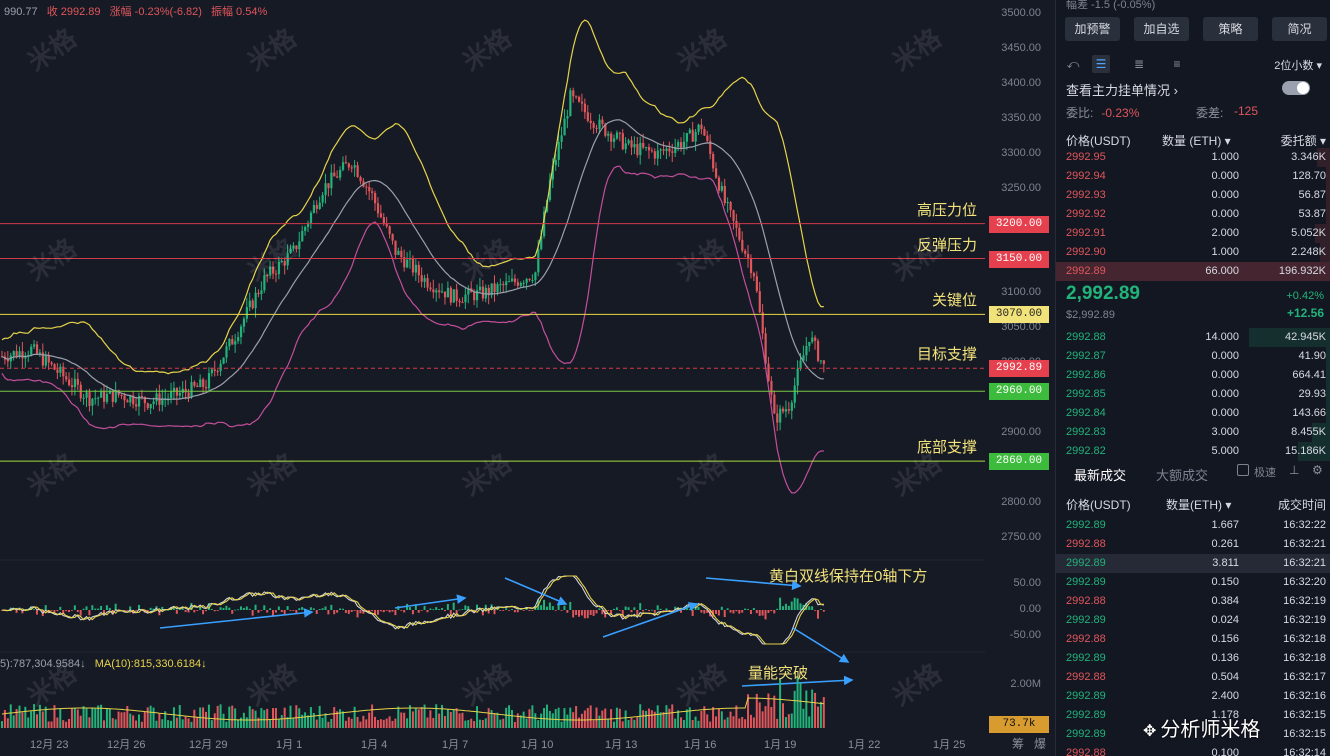  What do you see at coordinates (1086, 375) in the screenshot?
I see `order-price: 2992.86` at bounding box center [1086, 375].